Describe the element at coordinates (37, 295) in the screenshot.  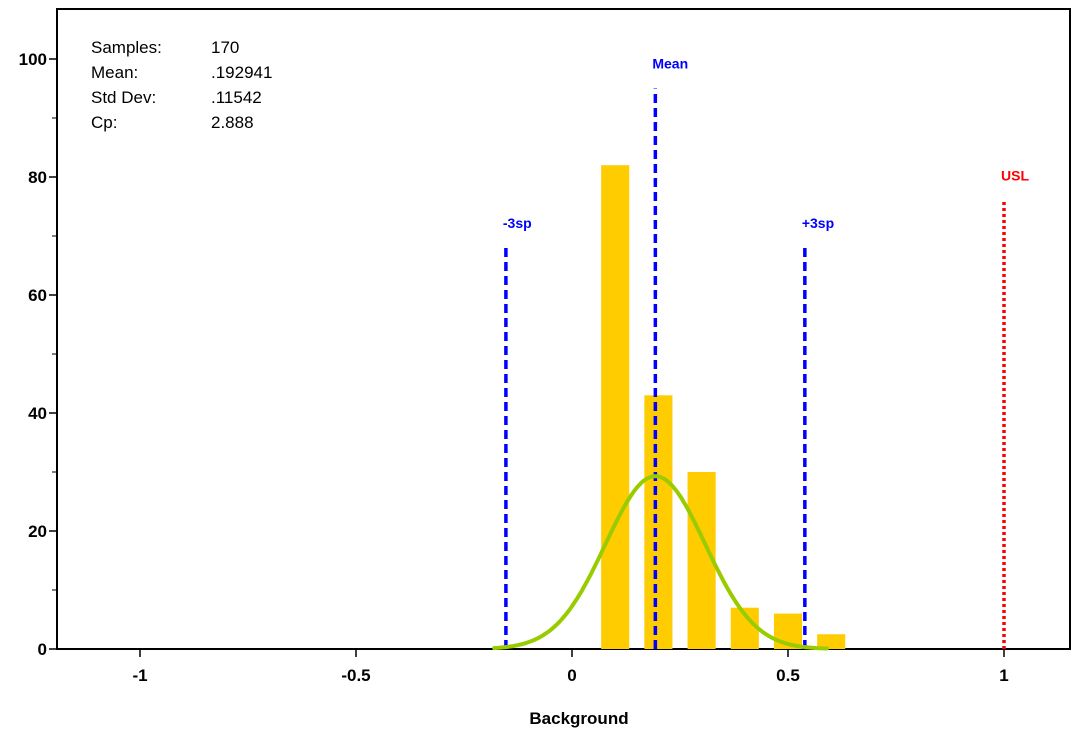
I see `y-tick-label: 60` at that location.